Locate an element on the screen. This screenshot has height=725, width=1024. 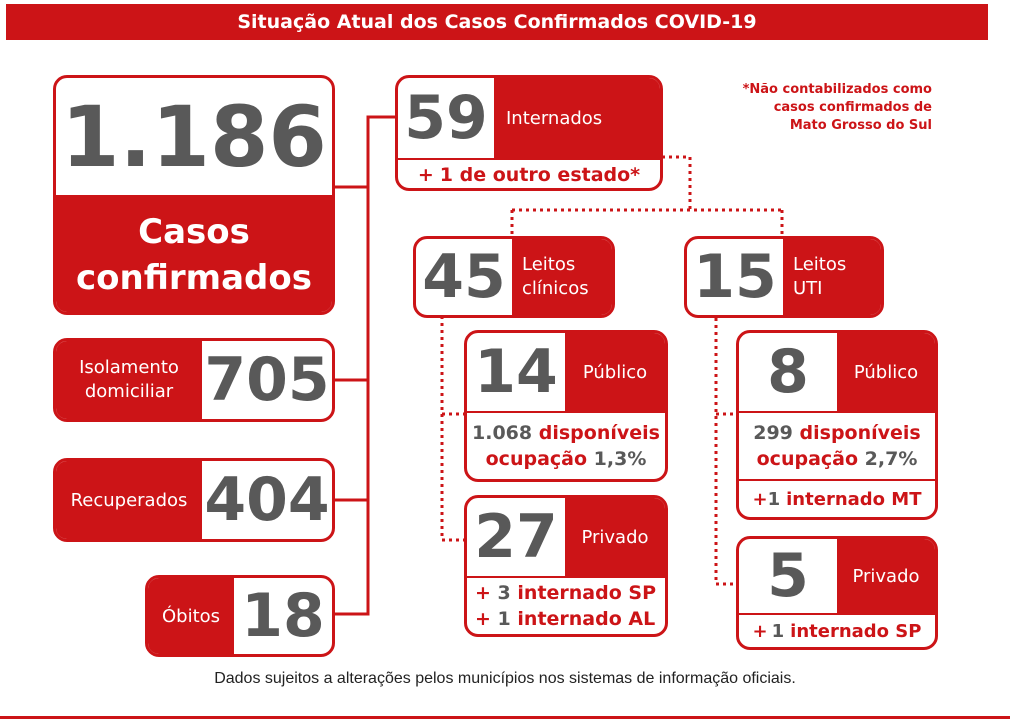
clinical-beds-label-line: clínicos is located at coordinates (555, 288).